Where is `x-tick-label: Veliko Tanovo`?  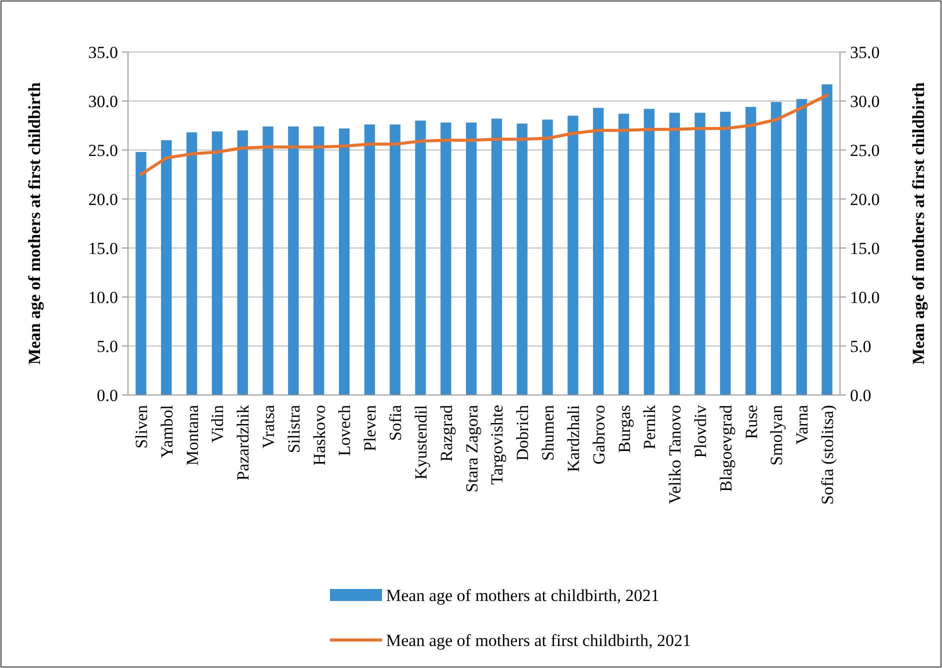 x-tick-label: Veliko Tanovo is located at coordinates (675, 454).